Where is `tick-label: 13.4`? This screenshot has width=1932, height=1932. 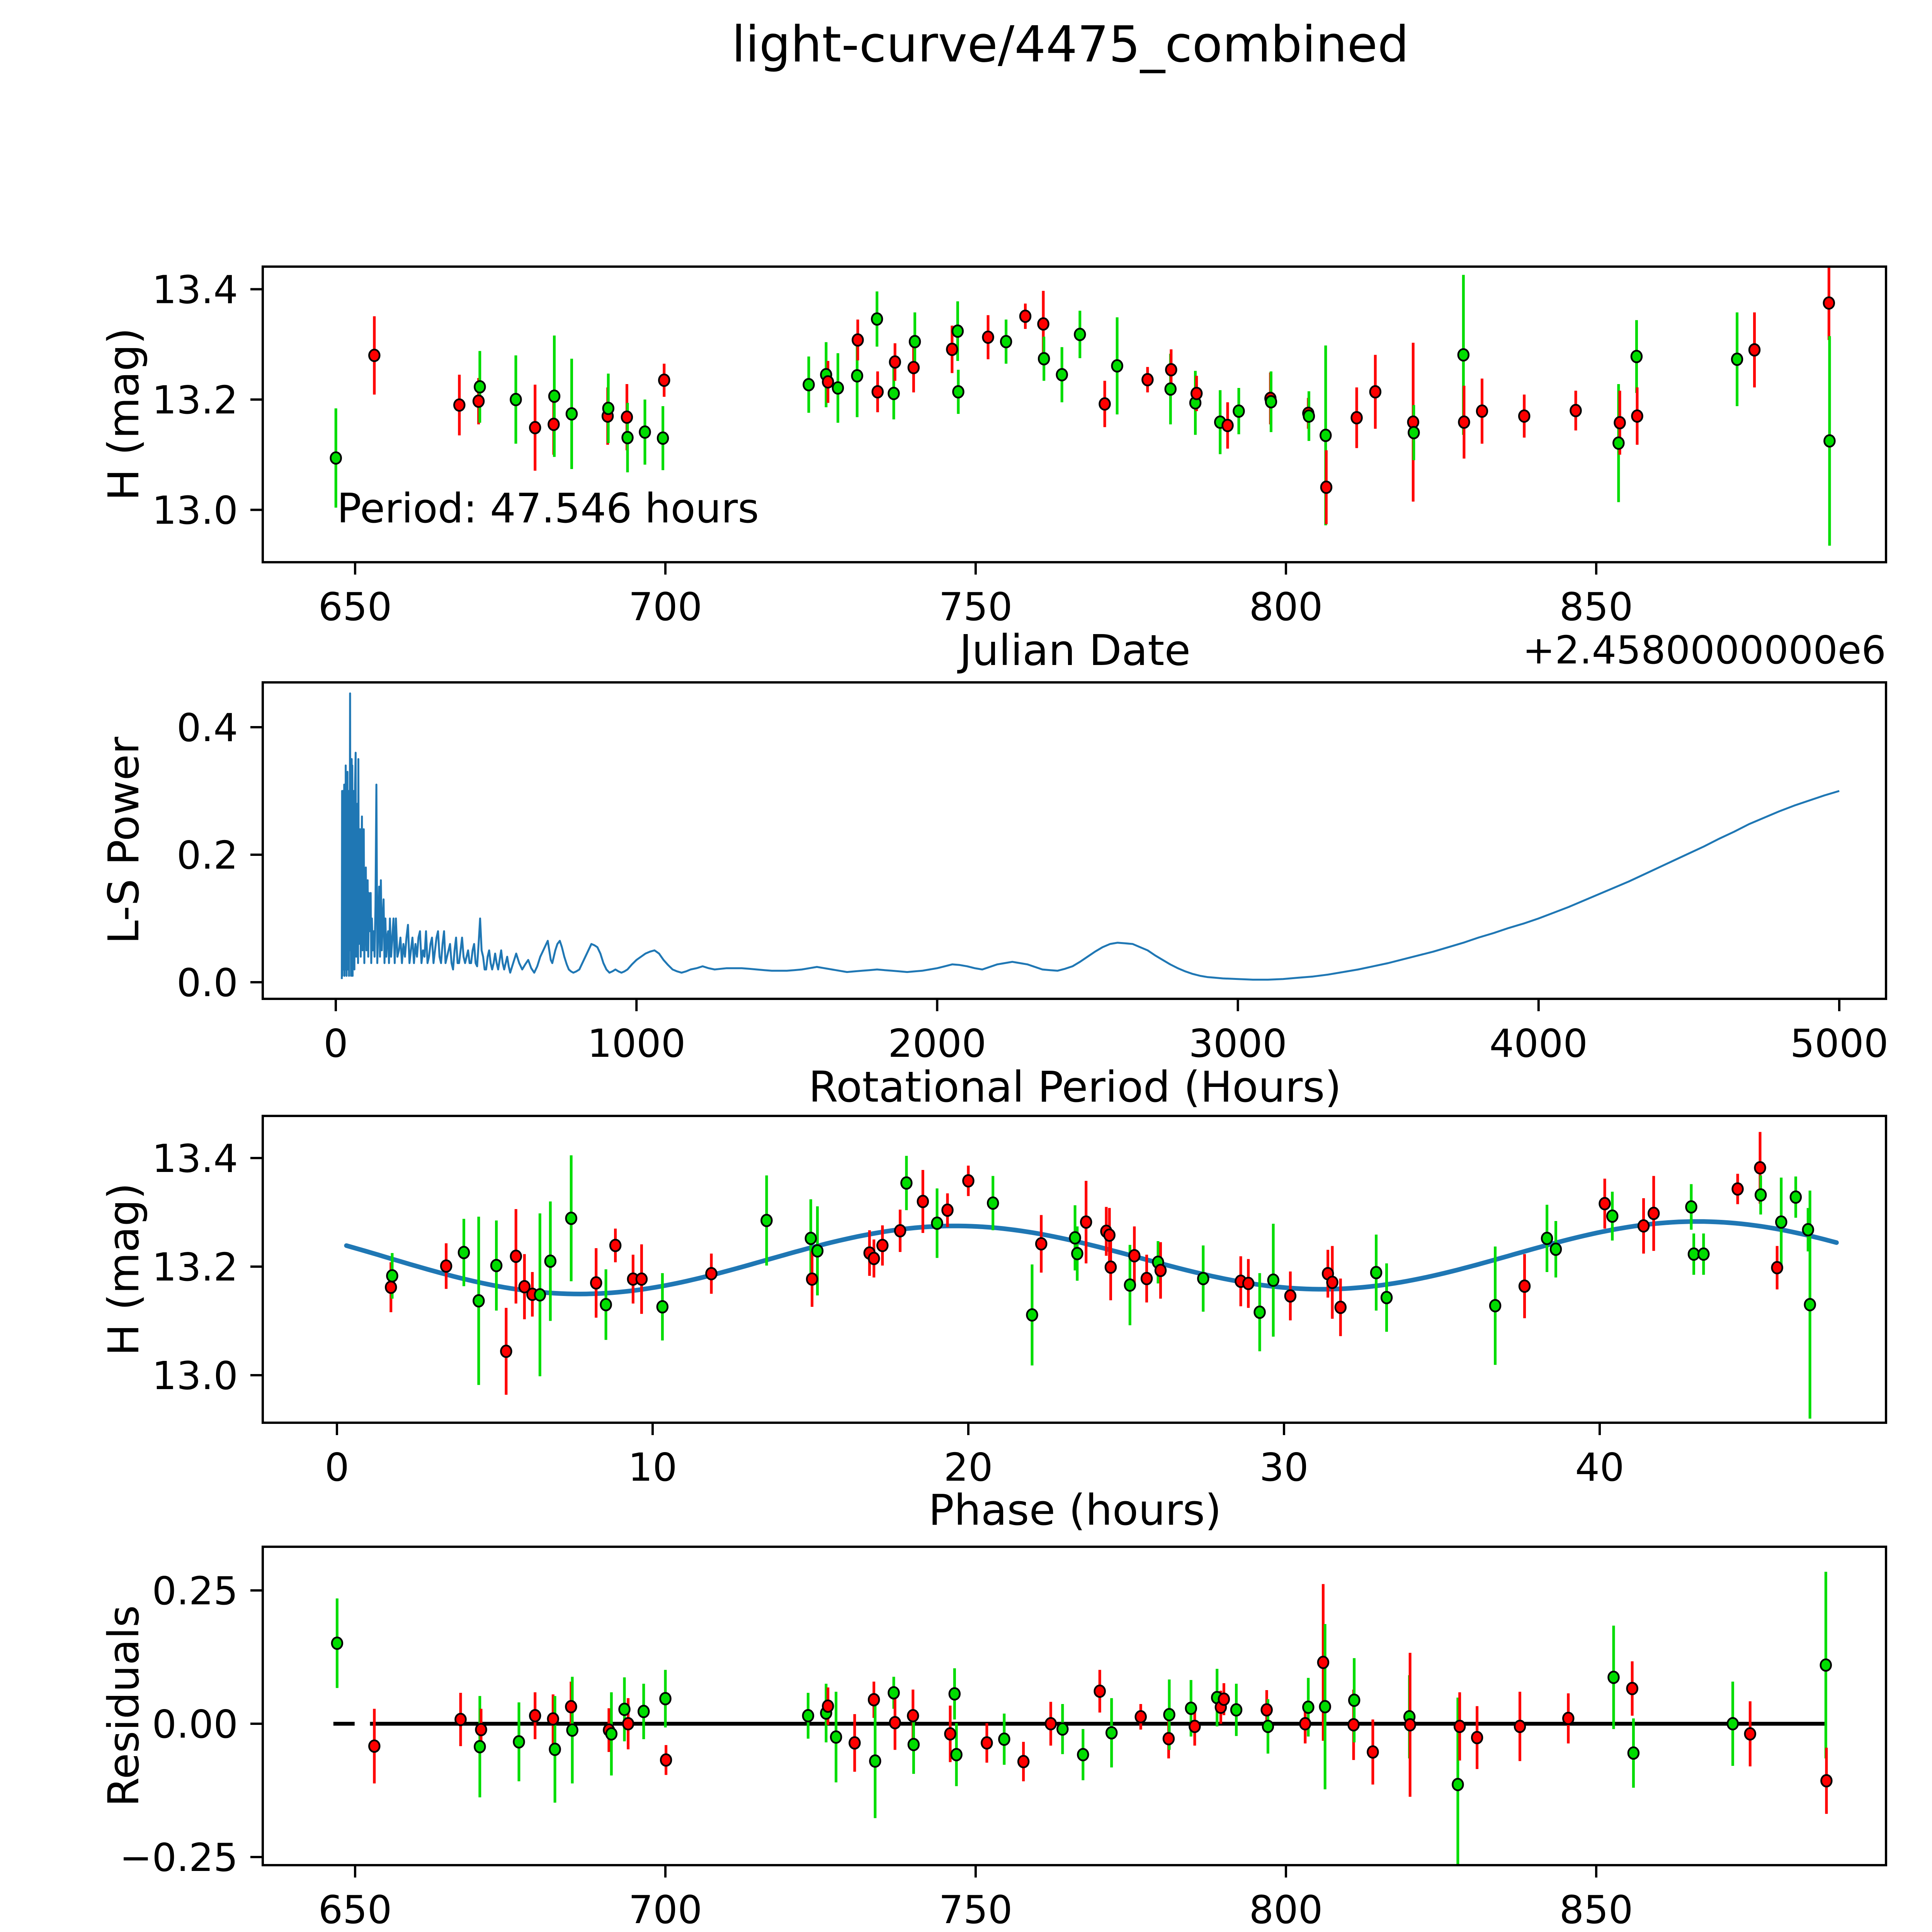
tick-label: 13.4 is located at coordinates (195, 290).